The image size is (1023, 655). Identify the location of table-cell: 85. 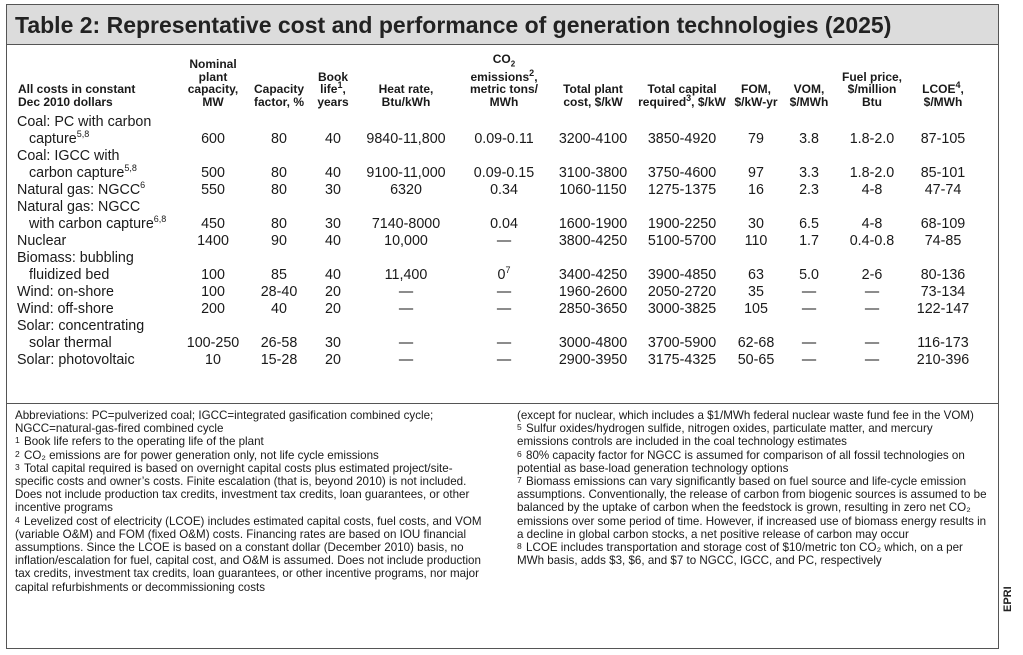
(279, 275).